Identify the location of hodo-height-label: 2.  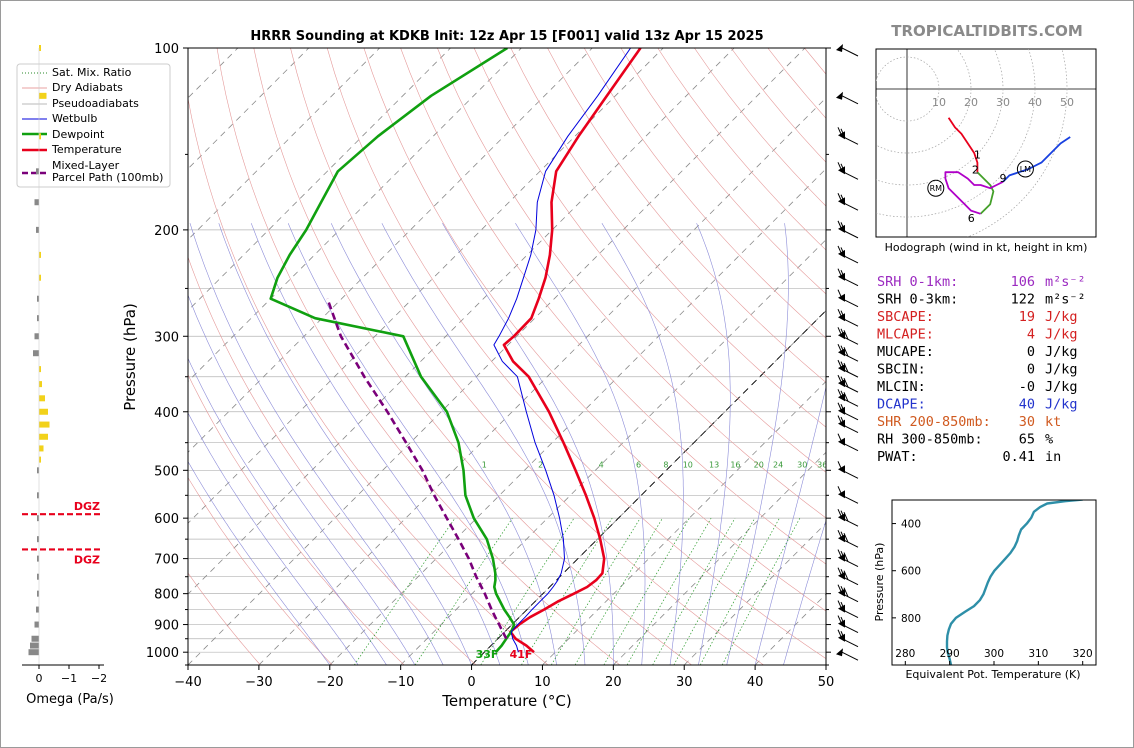
(975, 169).